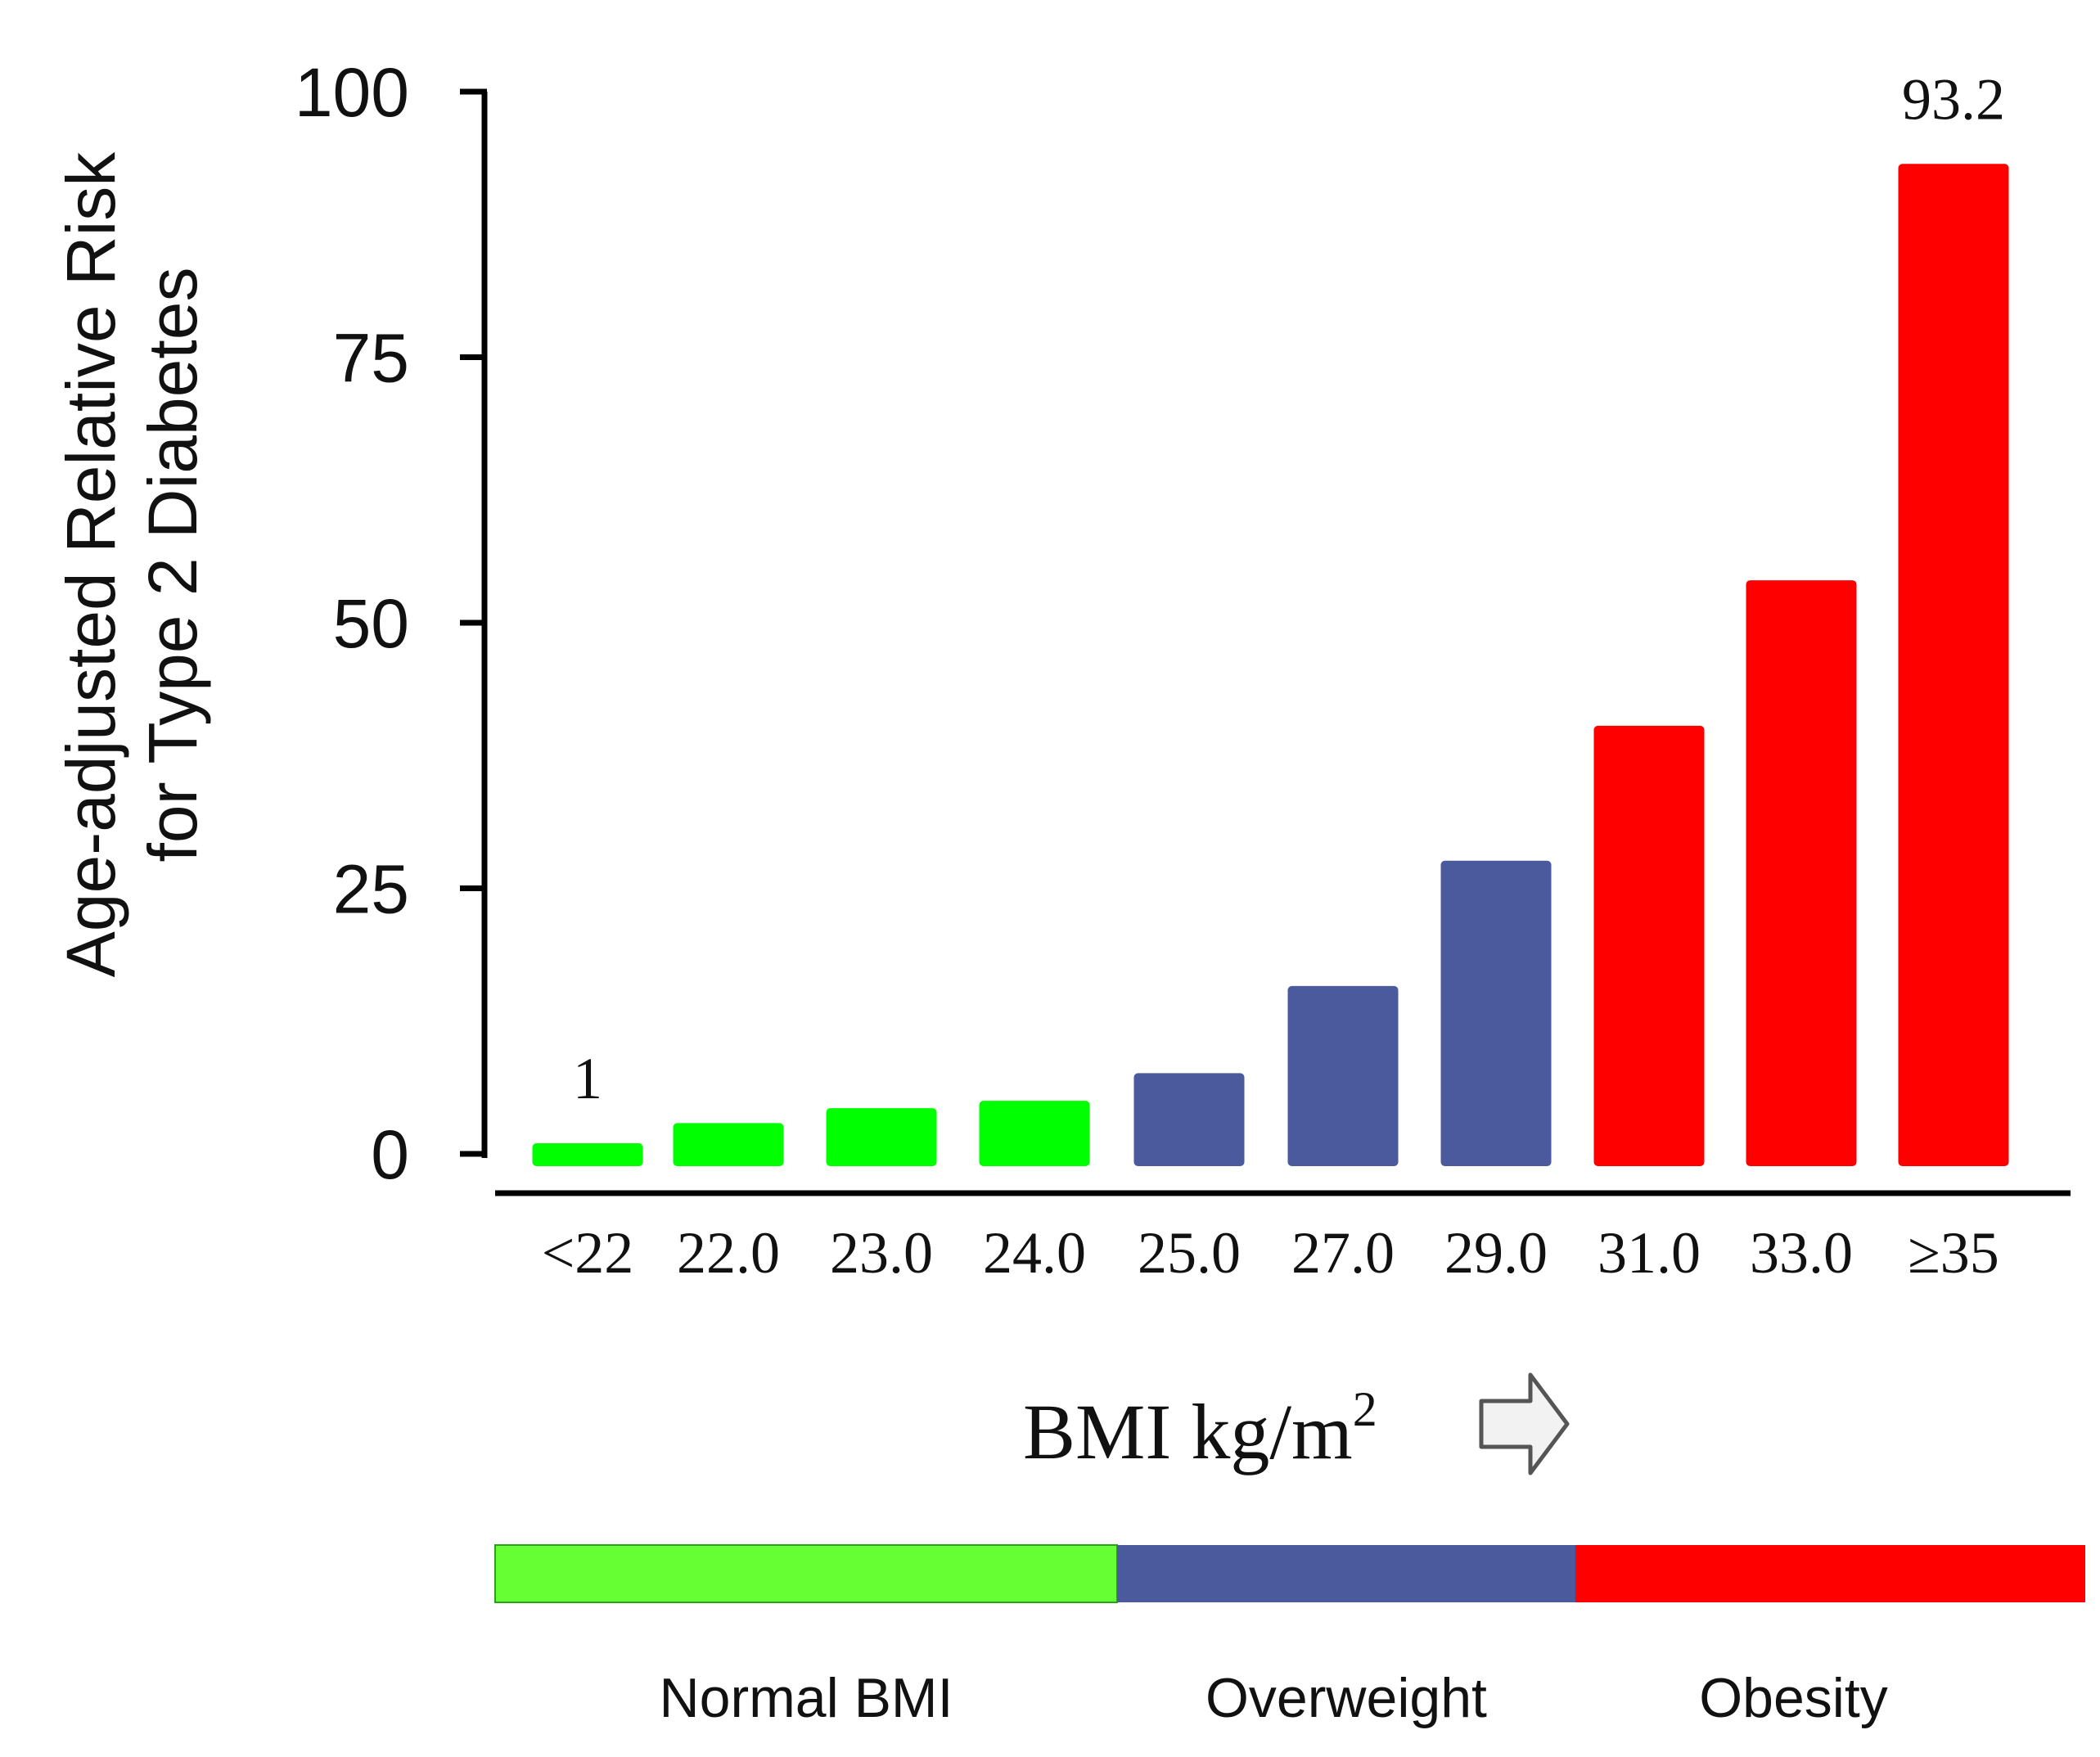  Describe the element at coordinates (1343, 1253) in the screenshot. I see `x-tick-label: 27.0` at that location.